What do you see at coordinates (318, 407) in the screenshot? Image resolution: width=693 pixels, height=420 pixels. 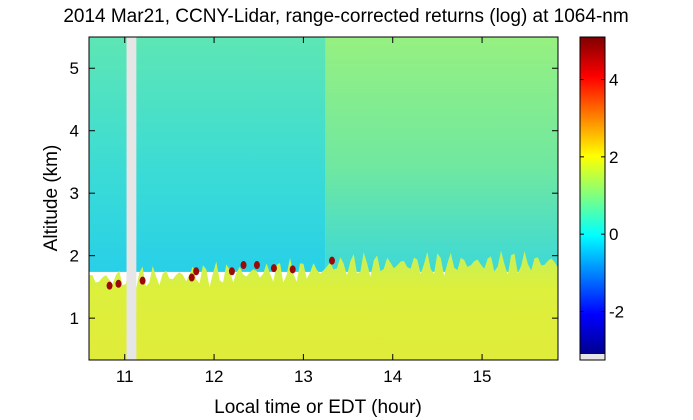 I see `x-axis-label: Local time or EDT (hour)` at bounding box center [318, 407].